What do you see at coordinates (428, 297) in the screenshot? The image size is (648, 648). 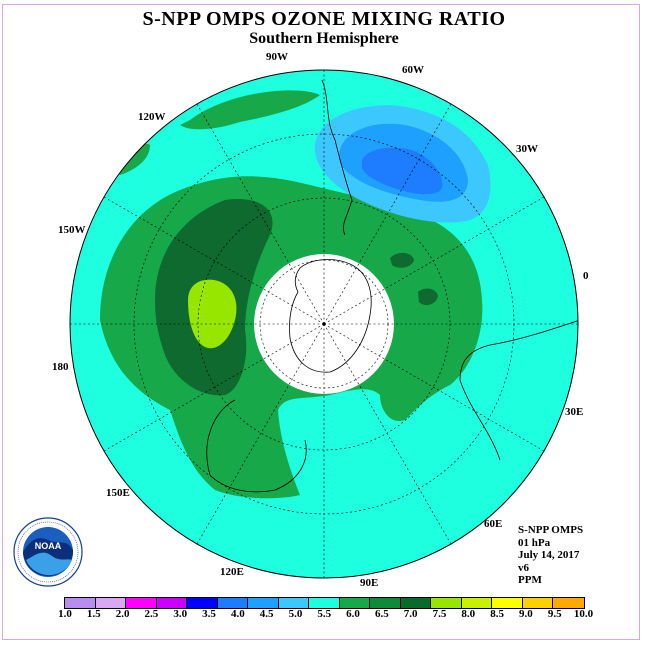 I see `ozone-band-6-0-spot-b` at bounding box center [428, 297].